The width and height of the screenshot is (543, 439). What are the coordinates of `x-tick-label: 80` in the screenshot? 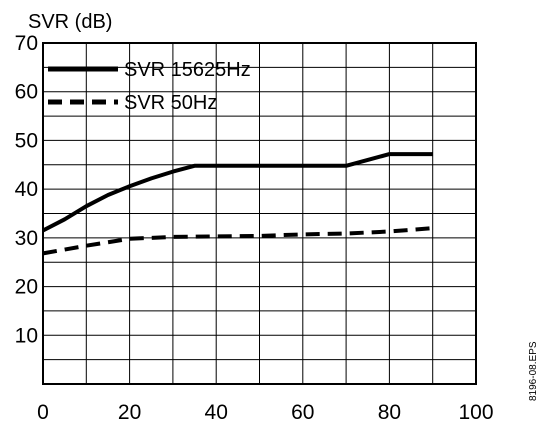 It's located at (389, 412).